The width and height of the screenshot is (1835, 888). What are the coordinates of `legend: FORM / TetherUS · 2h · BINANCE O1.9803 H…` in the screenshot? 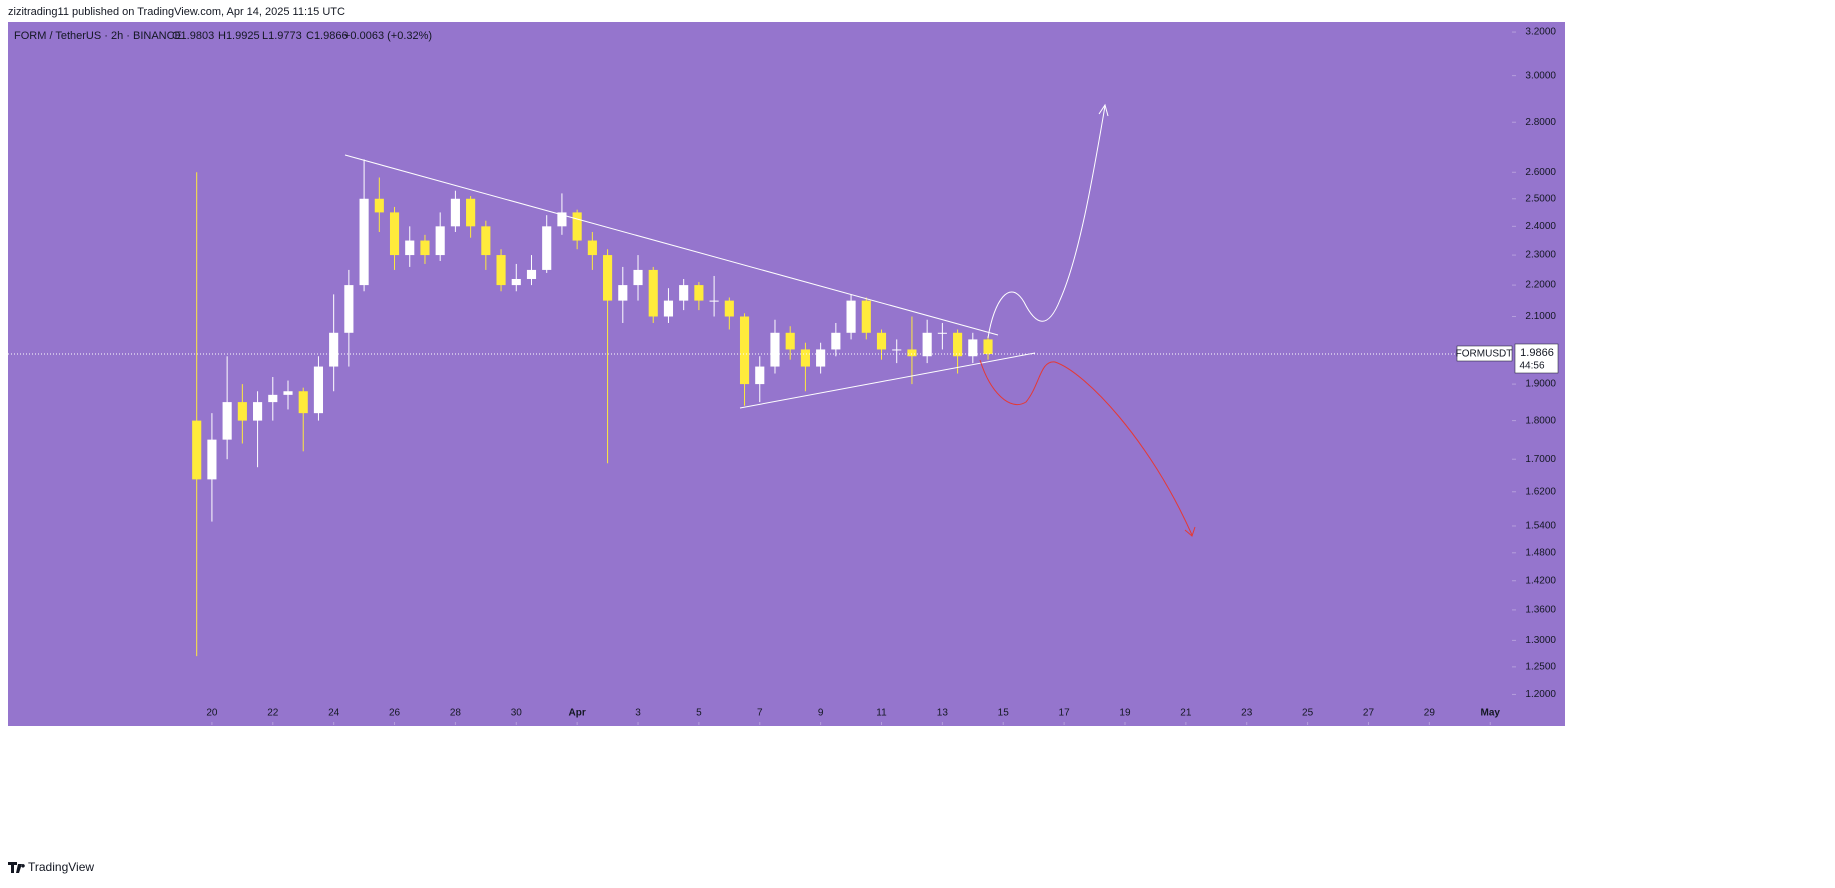 It's located at (223, 36).